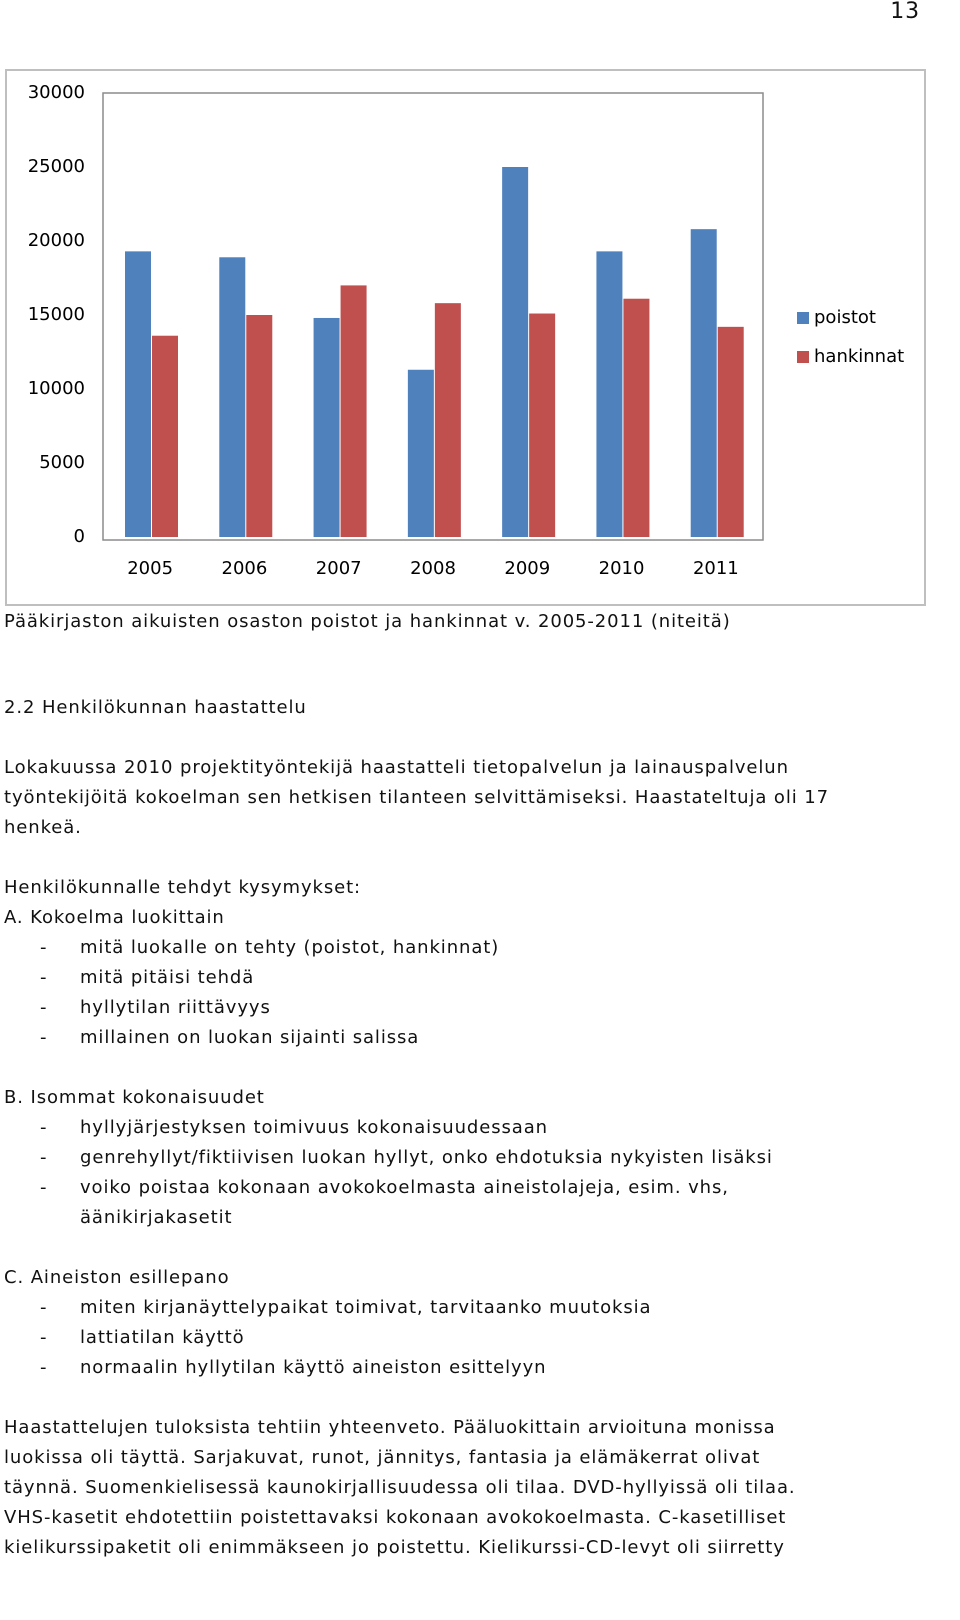 This screenshot has width=960, height=1620. Describe the element at coordinates (622, 568) in the screenshot. I see `x-tick-label: 2010` at that location.